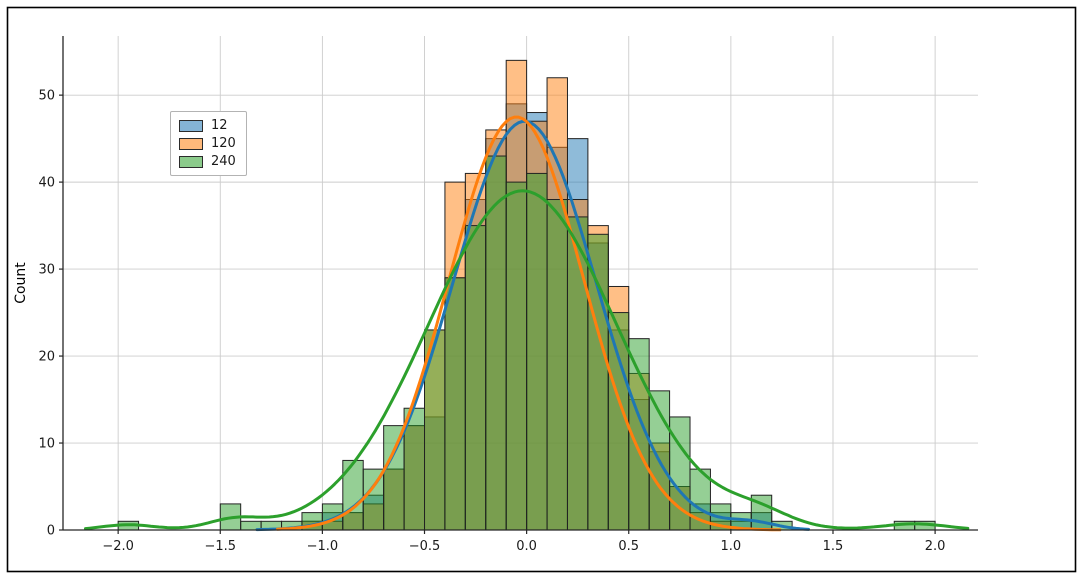  I want to click on legend: 12 120 240, so click(208, 143).